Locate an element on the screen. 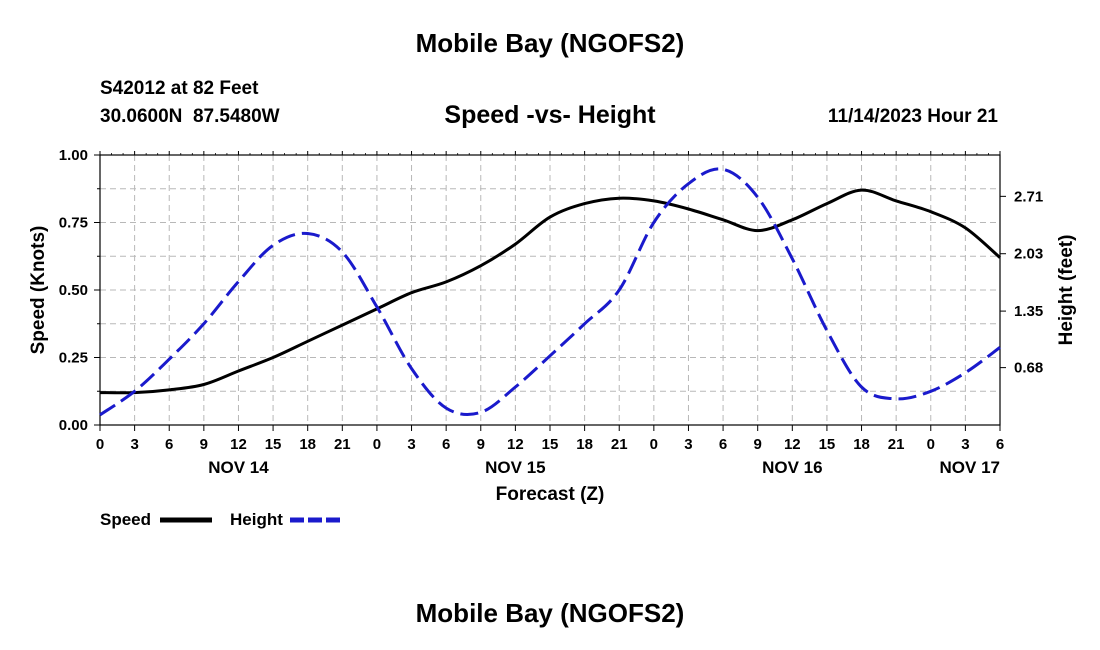 Image resolution: width=1100 pixels, height=650 pixels. day-label: NOV 14 is located at coordinates (238, 467).